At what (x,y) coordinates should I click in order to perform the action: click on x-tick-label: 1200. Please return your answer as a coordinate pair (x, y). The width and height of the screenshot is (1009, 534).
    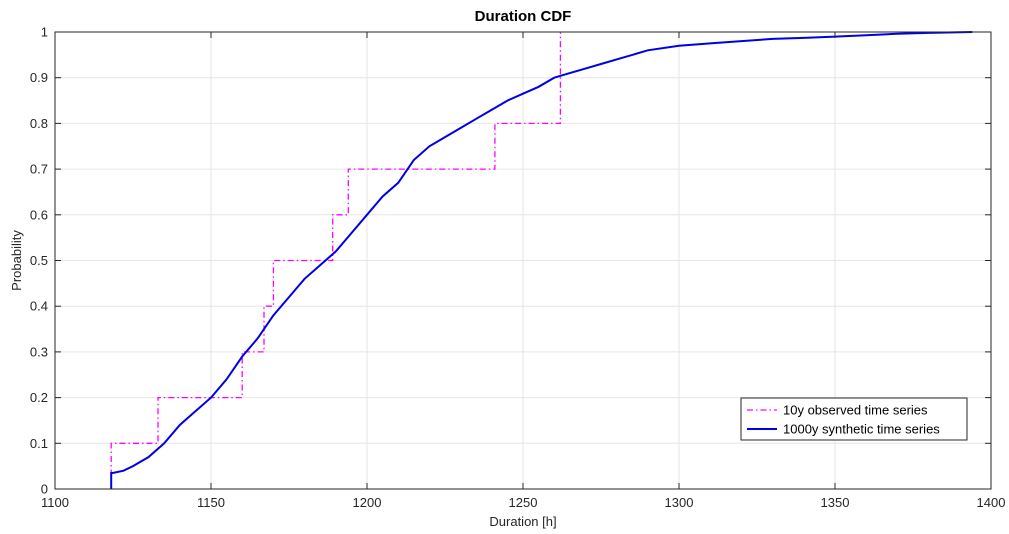
    Looking at the image, I should click on (367, 502).